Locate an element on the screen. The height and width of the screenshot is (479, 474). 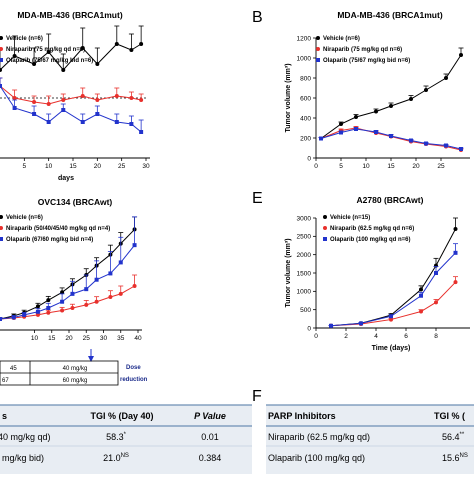
schedule-note-line-2: reduction is located at coordinates (134, 380).